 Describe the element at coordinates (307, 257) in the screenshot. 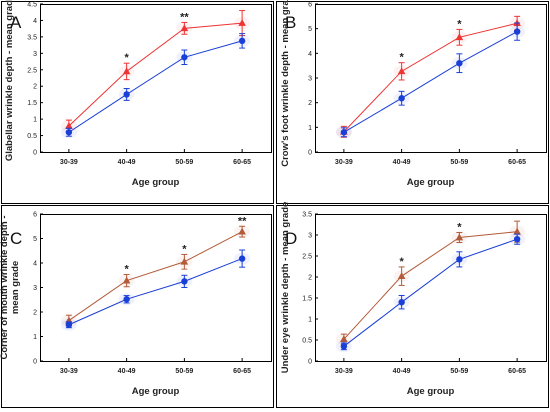

I see `y-tick-label: 2.5` at that location.